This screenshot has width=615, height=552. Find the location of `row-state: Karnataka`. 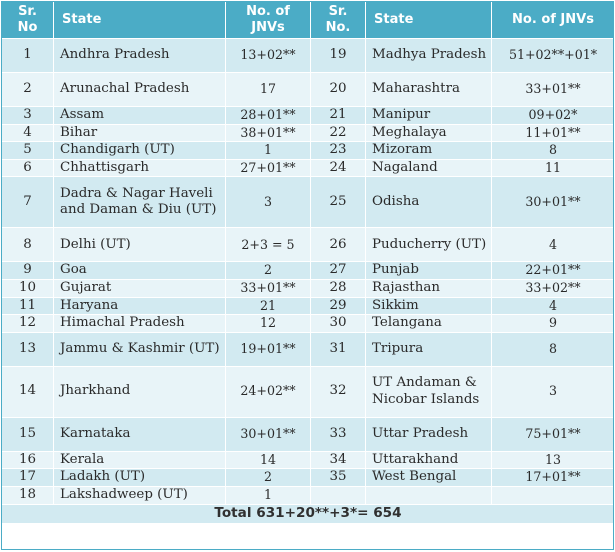

row-state: Karnataka is located at coordinates (139, 434).